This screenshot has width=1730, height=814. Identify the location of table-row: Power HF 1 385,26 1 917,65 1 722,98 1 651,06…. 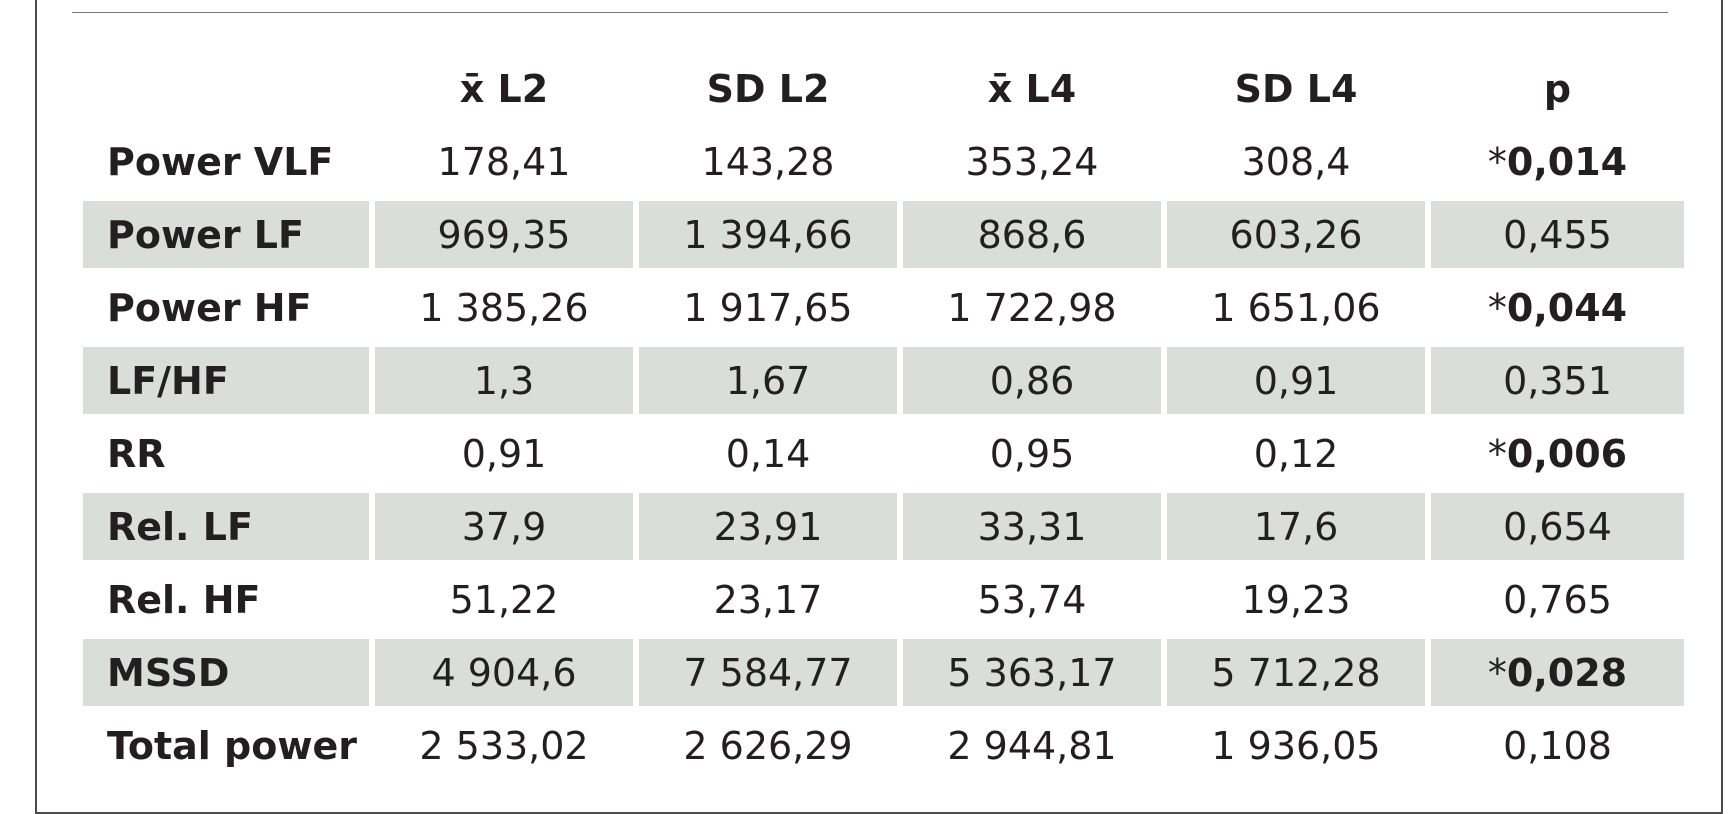
(883, 307).